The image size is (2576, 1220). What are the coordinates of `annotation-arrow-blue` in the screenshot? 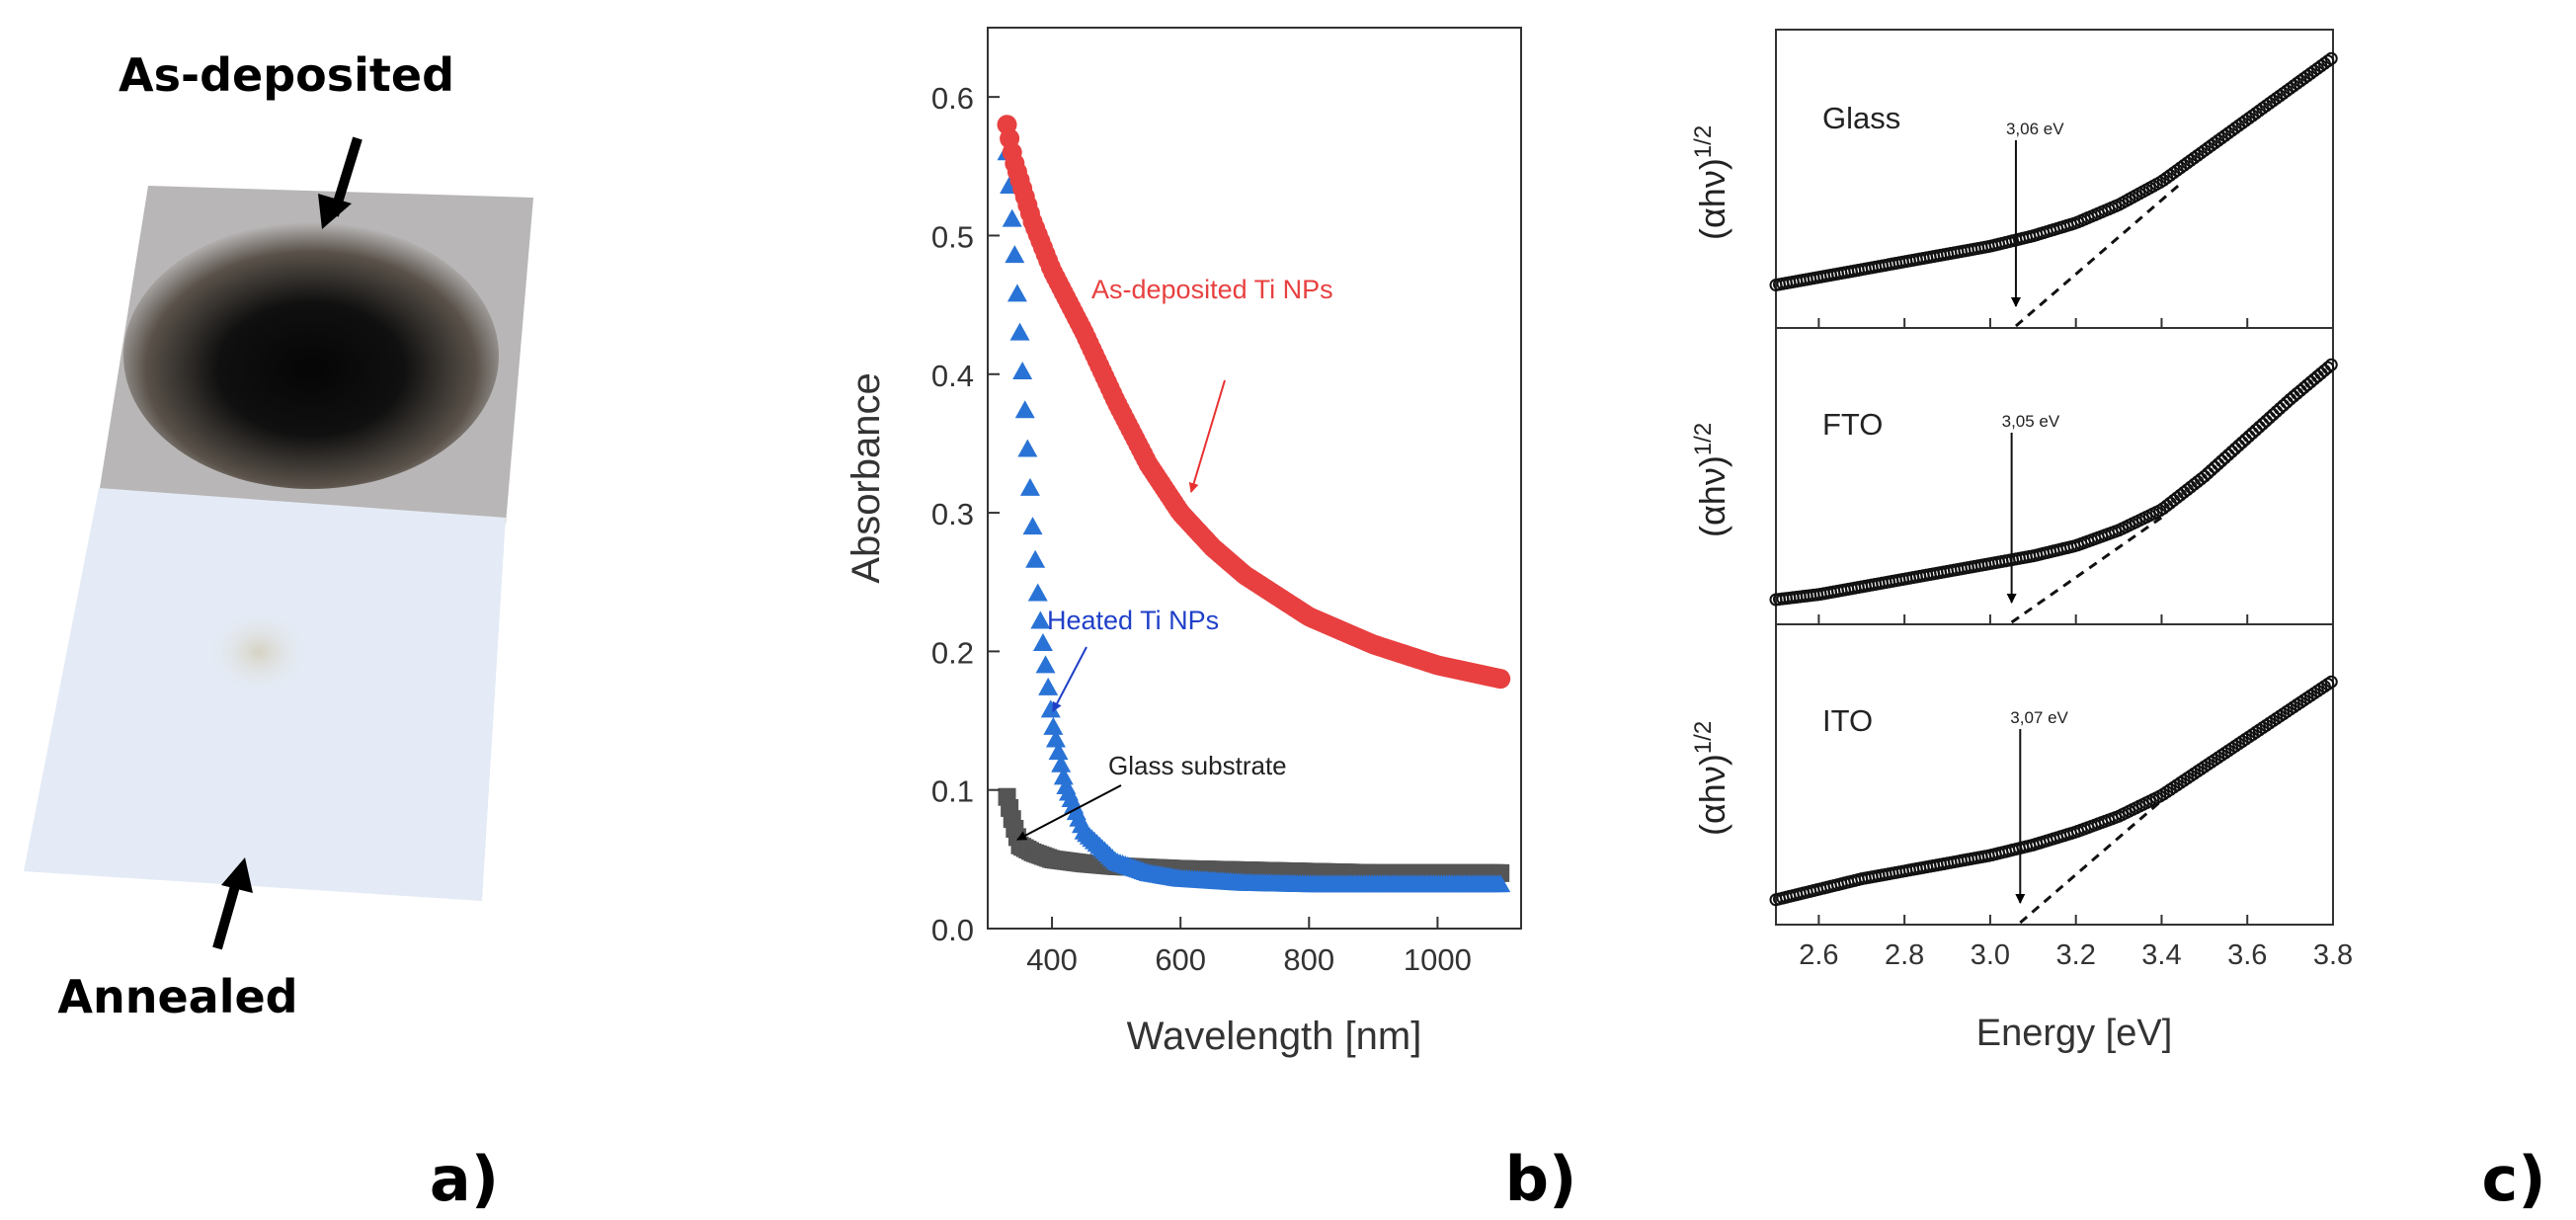 It's located at (1069, 679).